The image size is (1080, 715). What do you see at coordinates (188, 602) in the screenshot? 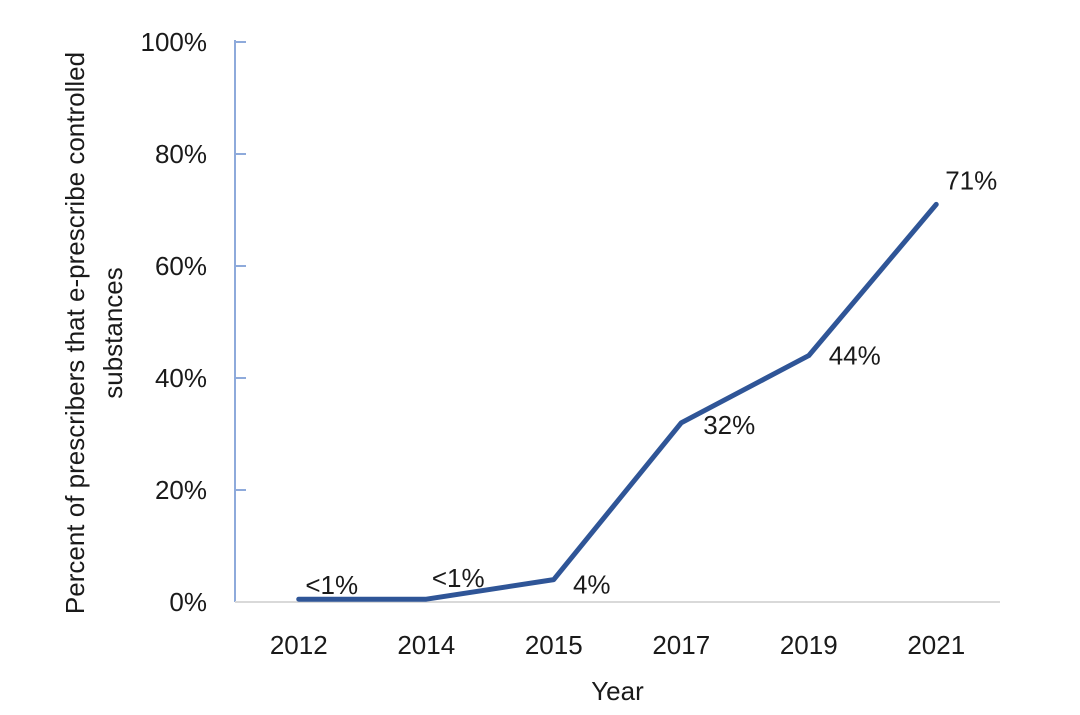
I see `y-tick-label: 0%` at bounding box center [188, 602].